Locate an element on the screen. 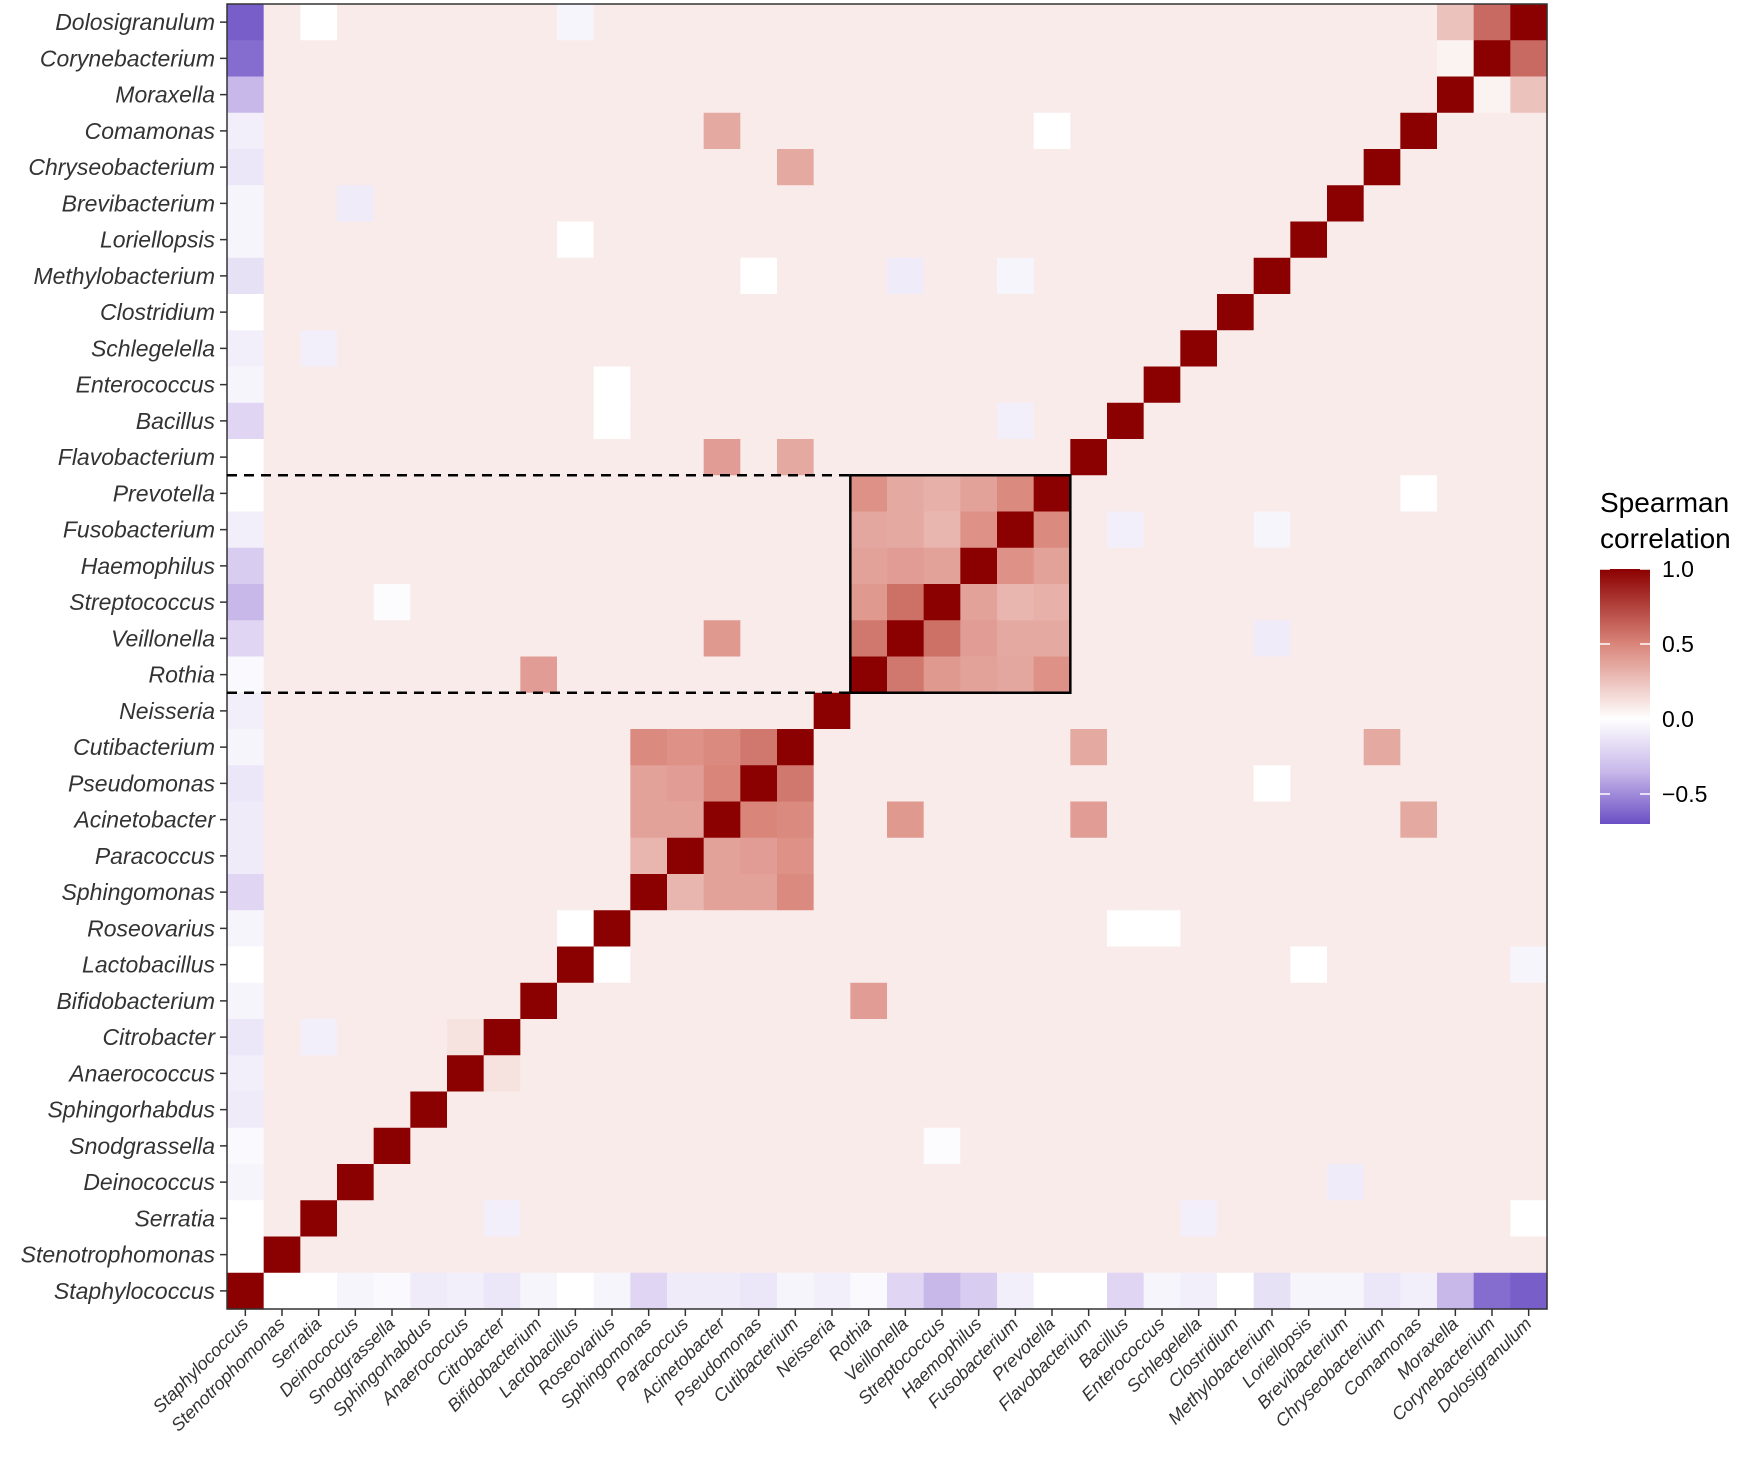 The height and width of the screenshot is (1465, 1750). y-tick-label: Moraxella is located at coordinates (165, 95).